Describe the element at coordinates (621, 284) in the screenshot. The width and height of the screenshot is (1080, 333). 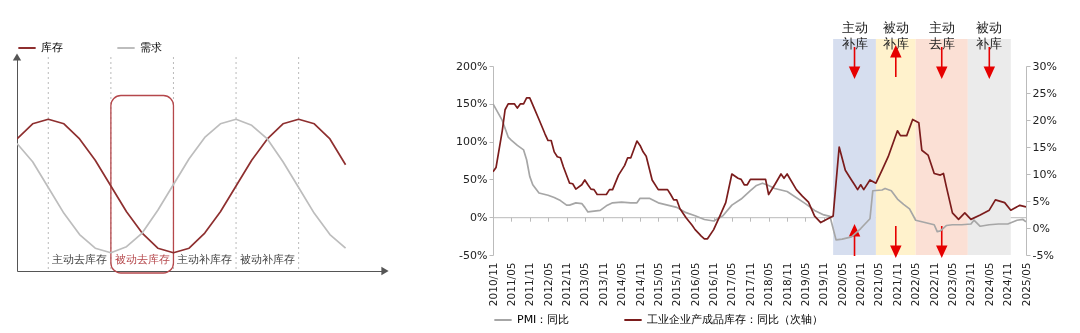
I see `x-tick-label: 2014/05` at that location.